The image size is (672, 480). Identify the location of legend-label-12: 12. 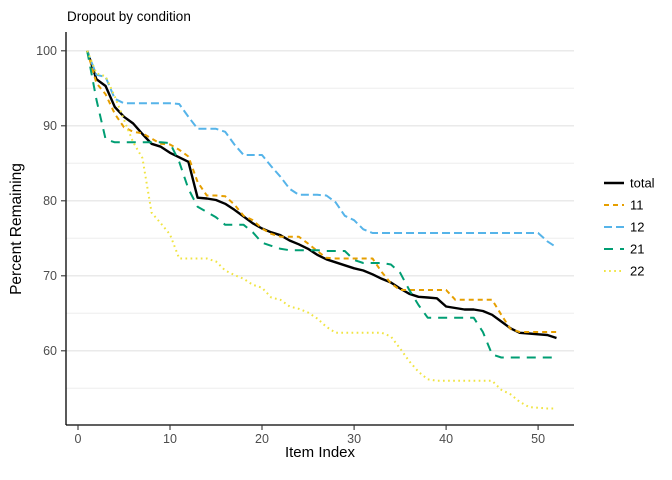
(637, 227).